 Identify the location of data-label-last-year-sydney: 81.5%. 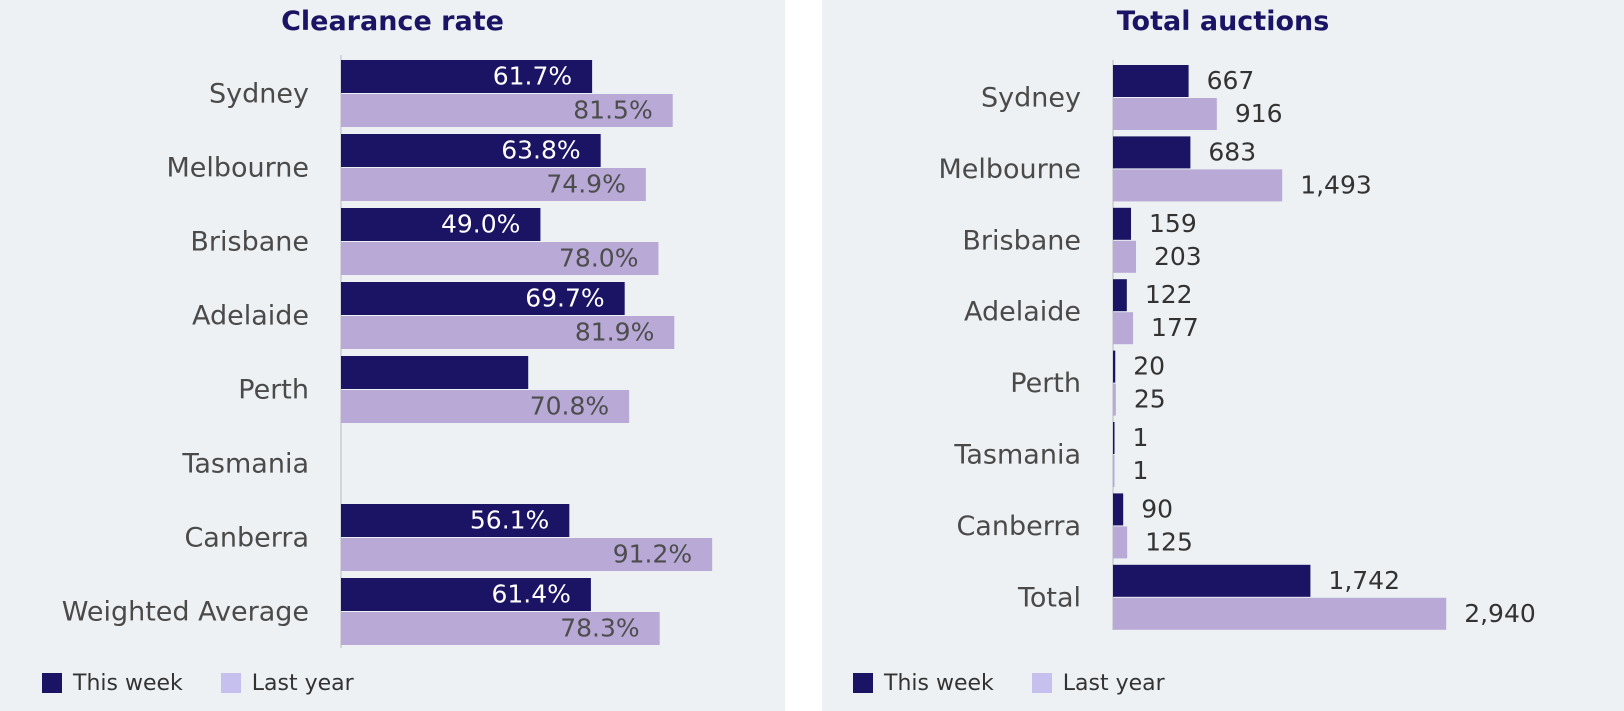
(612, 110).